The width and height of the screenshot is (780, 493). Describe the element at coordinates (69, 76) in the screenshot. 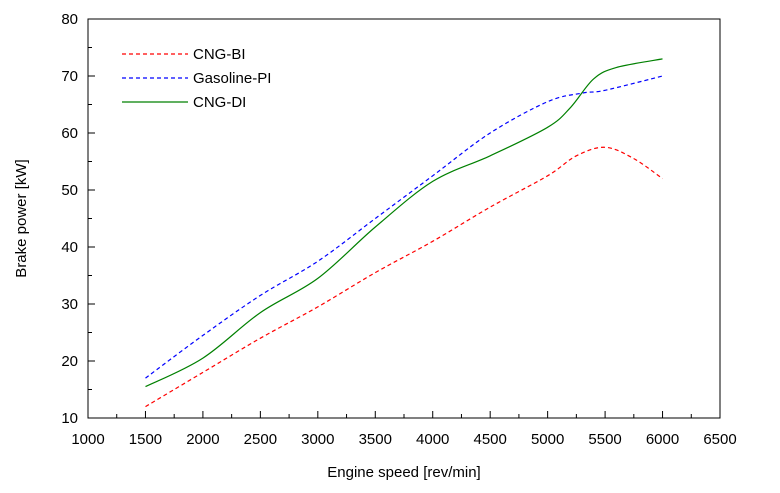

I see `y-tick-label: 70` at that location.